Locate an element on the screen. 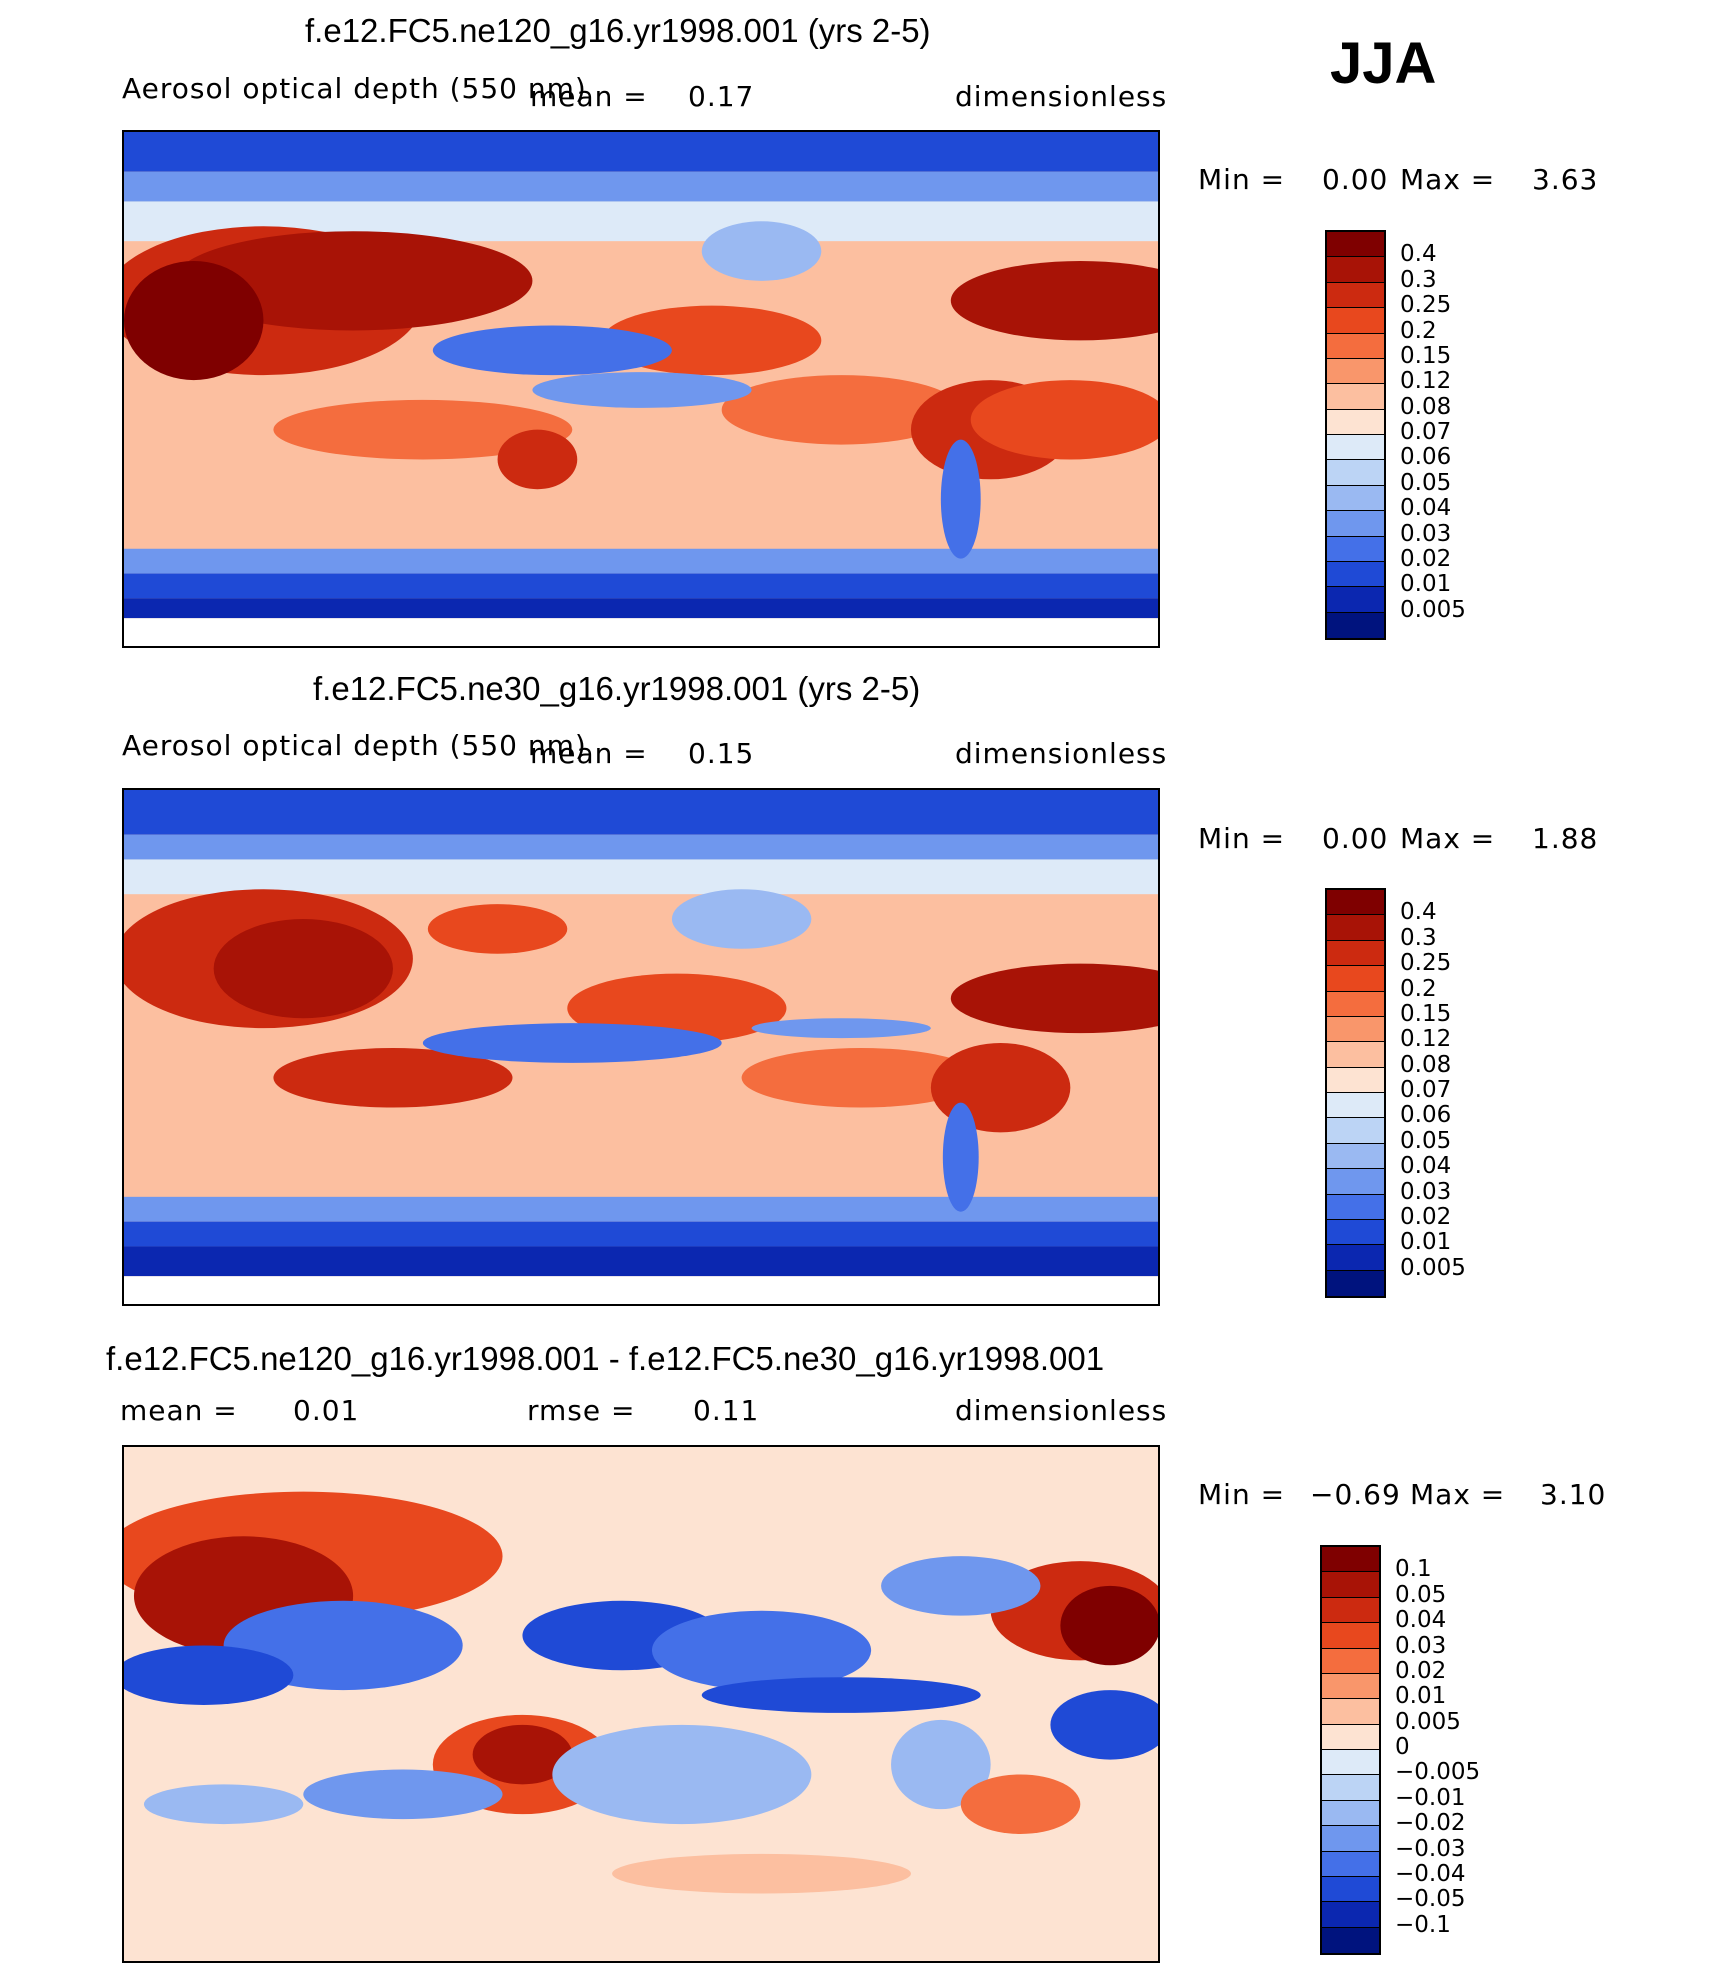 The width and height of the screenshot is (1710, 1963). colorbar-label: −0.005 is located at coordinates (1438, 1772).